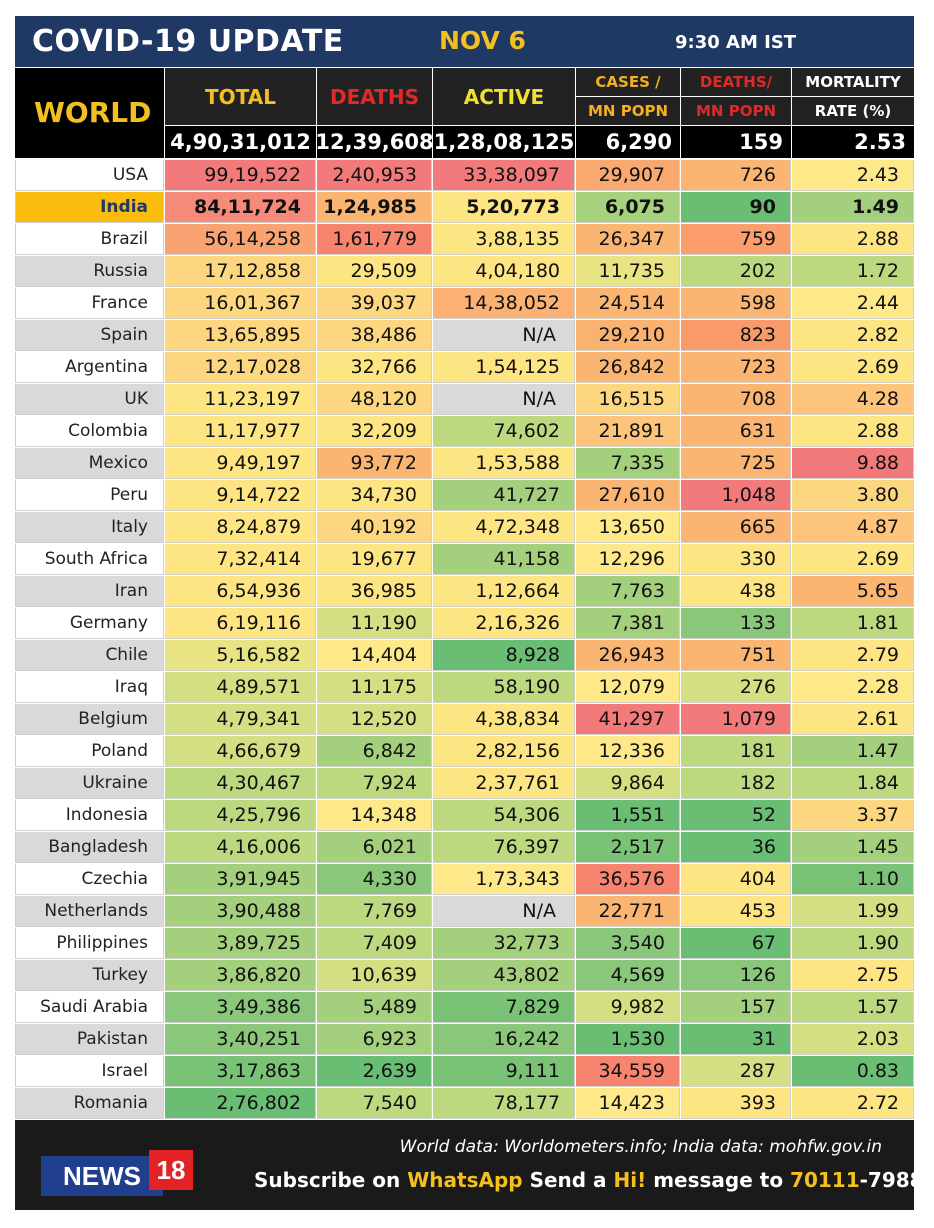 This screenshot has height=1228, width=934. What do you see at coordinates (718, 1180) in the screenshot?
I see `subscribe-text-3: message to` at bounding box center [718, 1180].